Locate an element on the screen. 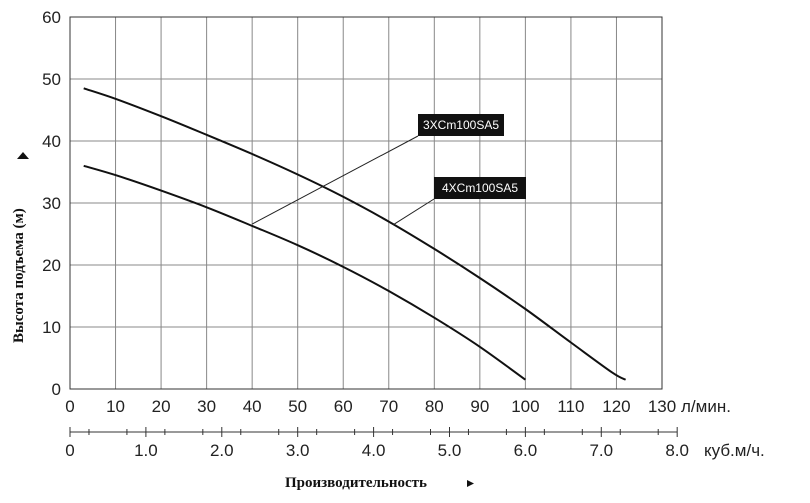 Image resolution: width=810 pixels, height=503 pixels. x2-tick-label: 5.0 is located at coordinates (450, 450).